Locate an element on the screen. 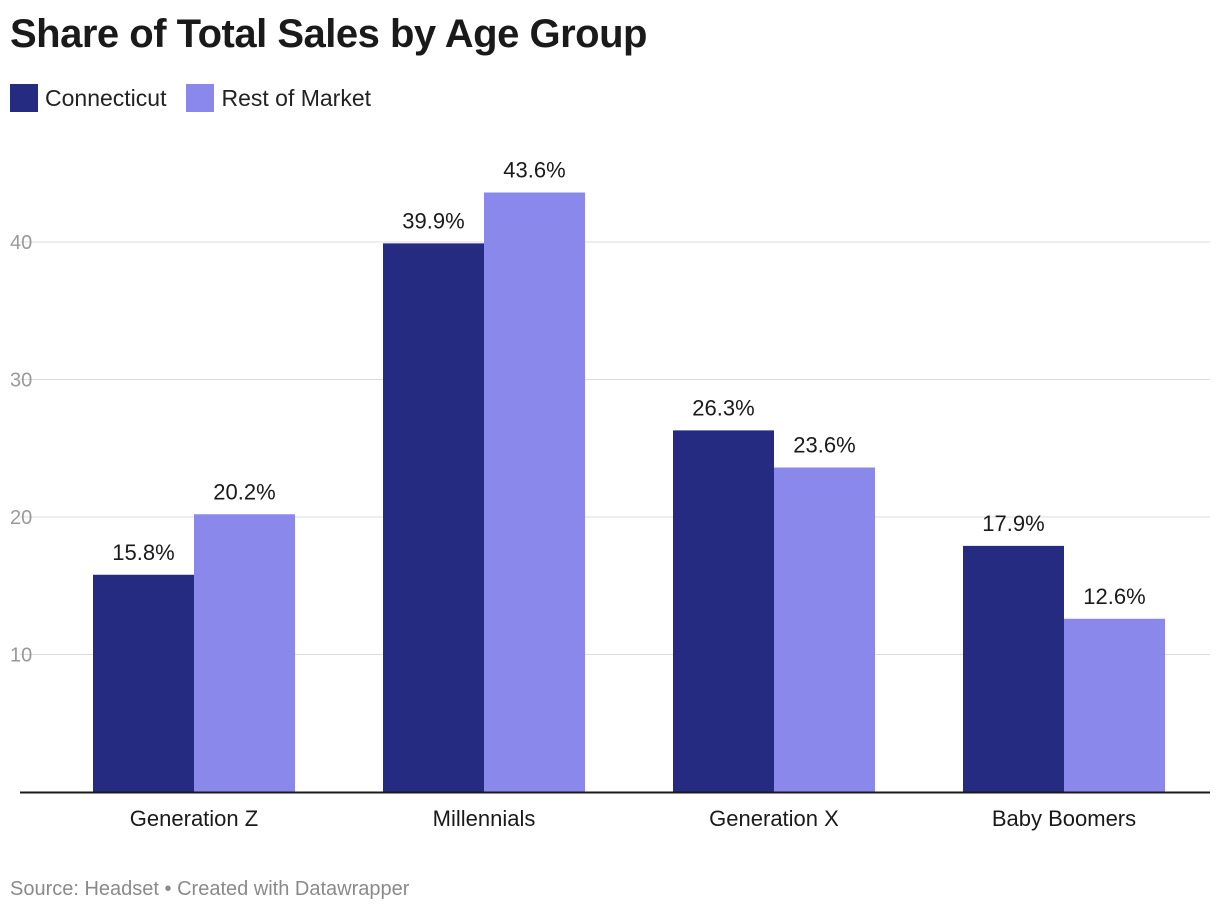  y-tick-label: 40 is located at coordinates (21, 243).